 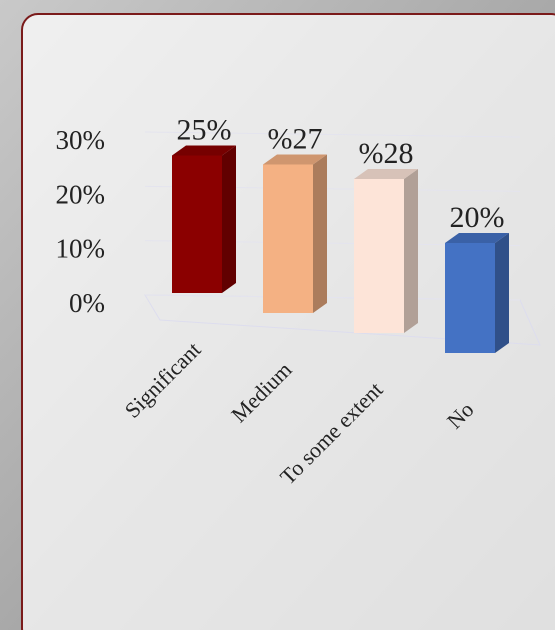 I want to click on data-label: %27, so click(x=295, y=139).